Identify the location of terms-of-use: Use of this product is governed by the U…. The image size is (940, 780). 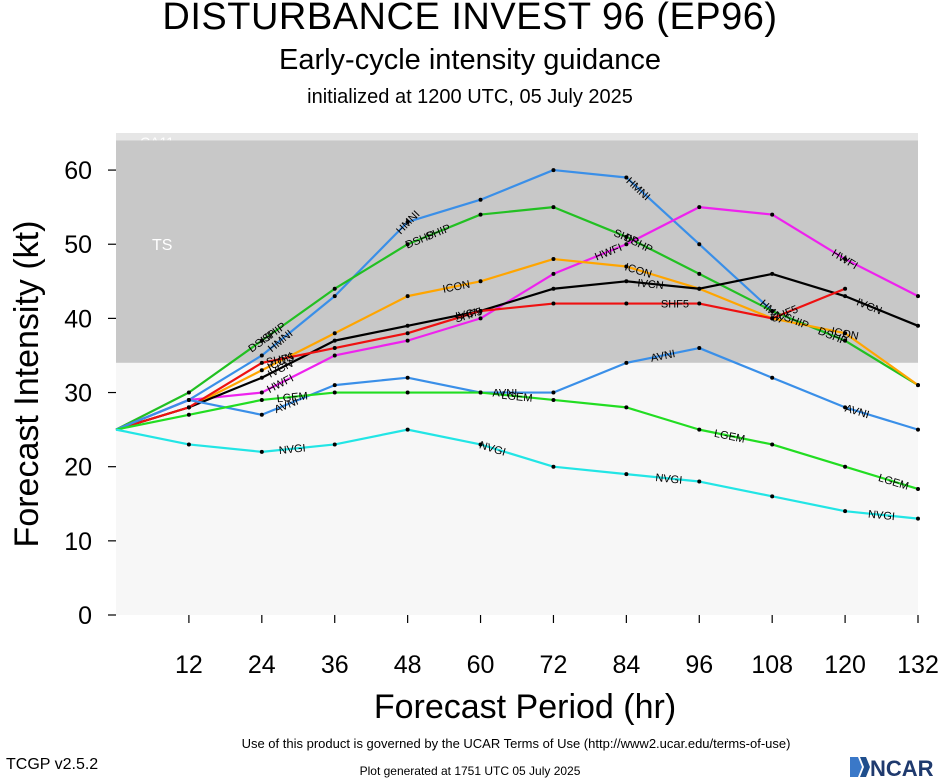
(516, 743).